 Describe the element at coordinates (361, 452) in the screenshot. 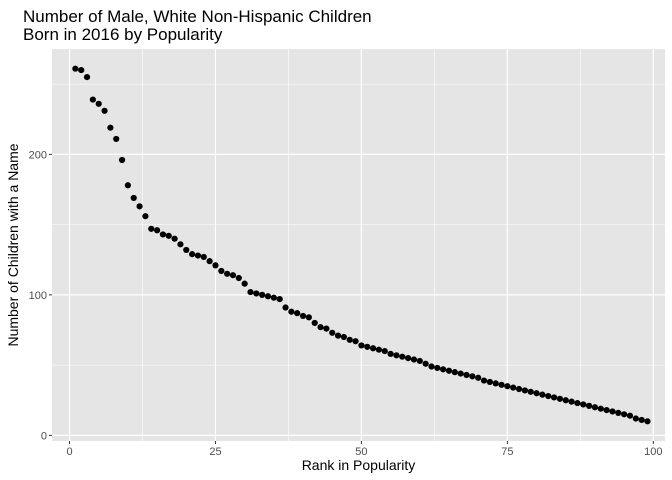

I see `x-tick-label: 50` at that location.